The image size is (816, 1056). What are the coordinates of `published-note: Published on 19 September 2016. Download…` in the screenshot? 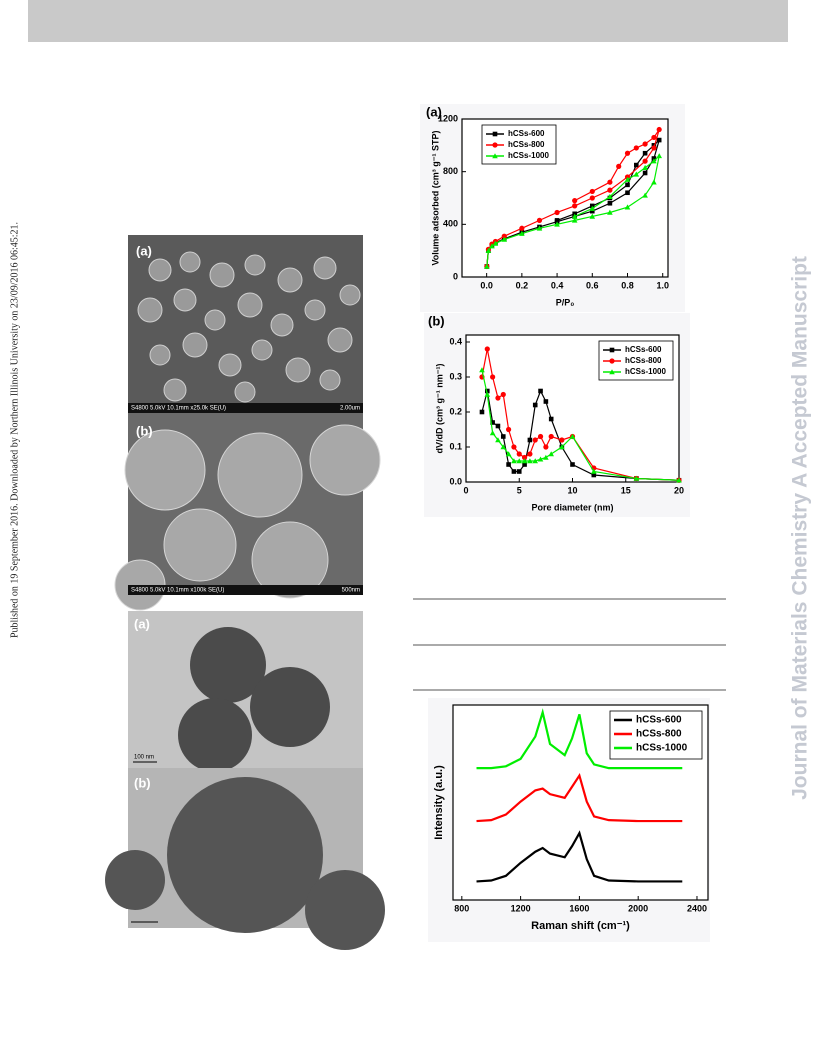 It's located at (14, 430).